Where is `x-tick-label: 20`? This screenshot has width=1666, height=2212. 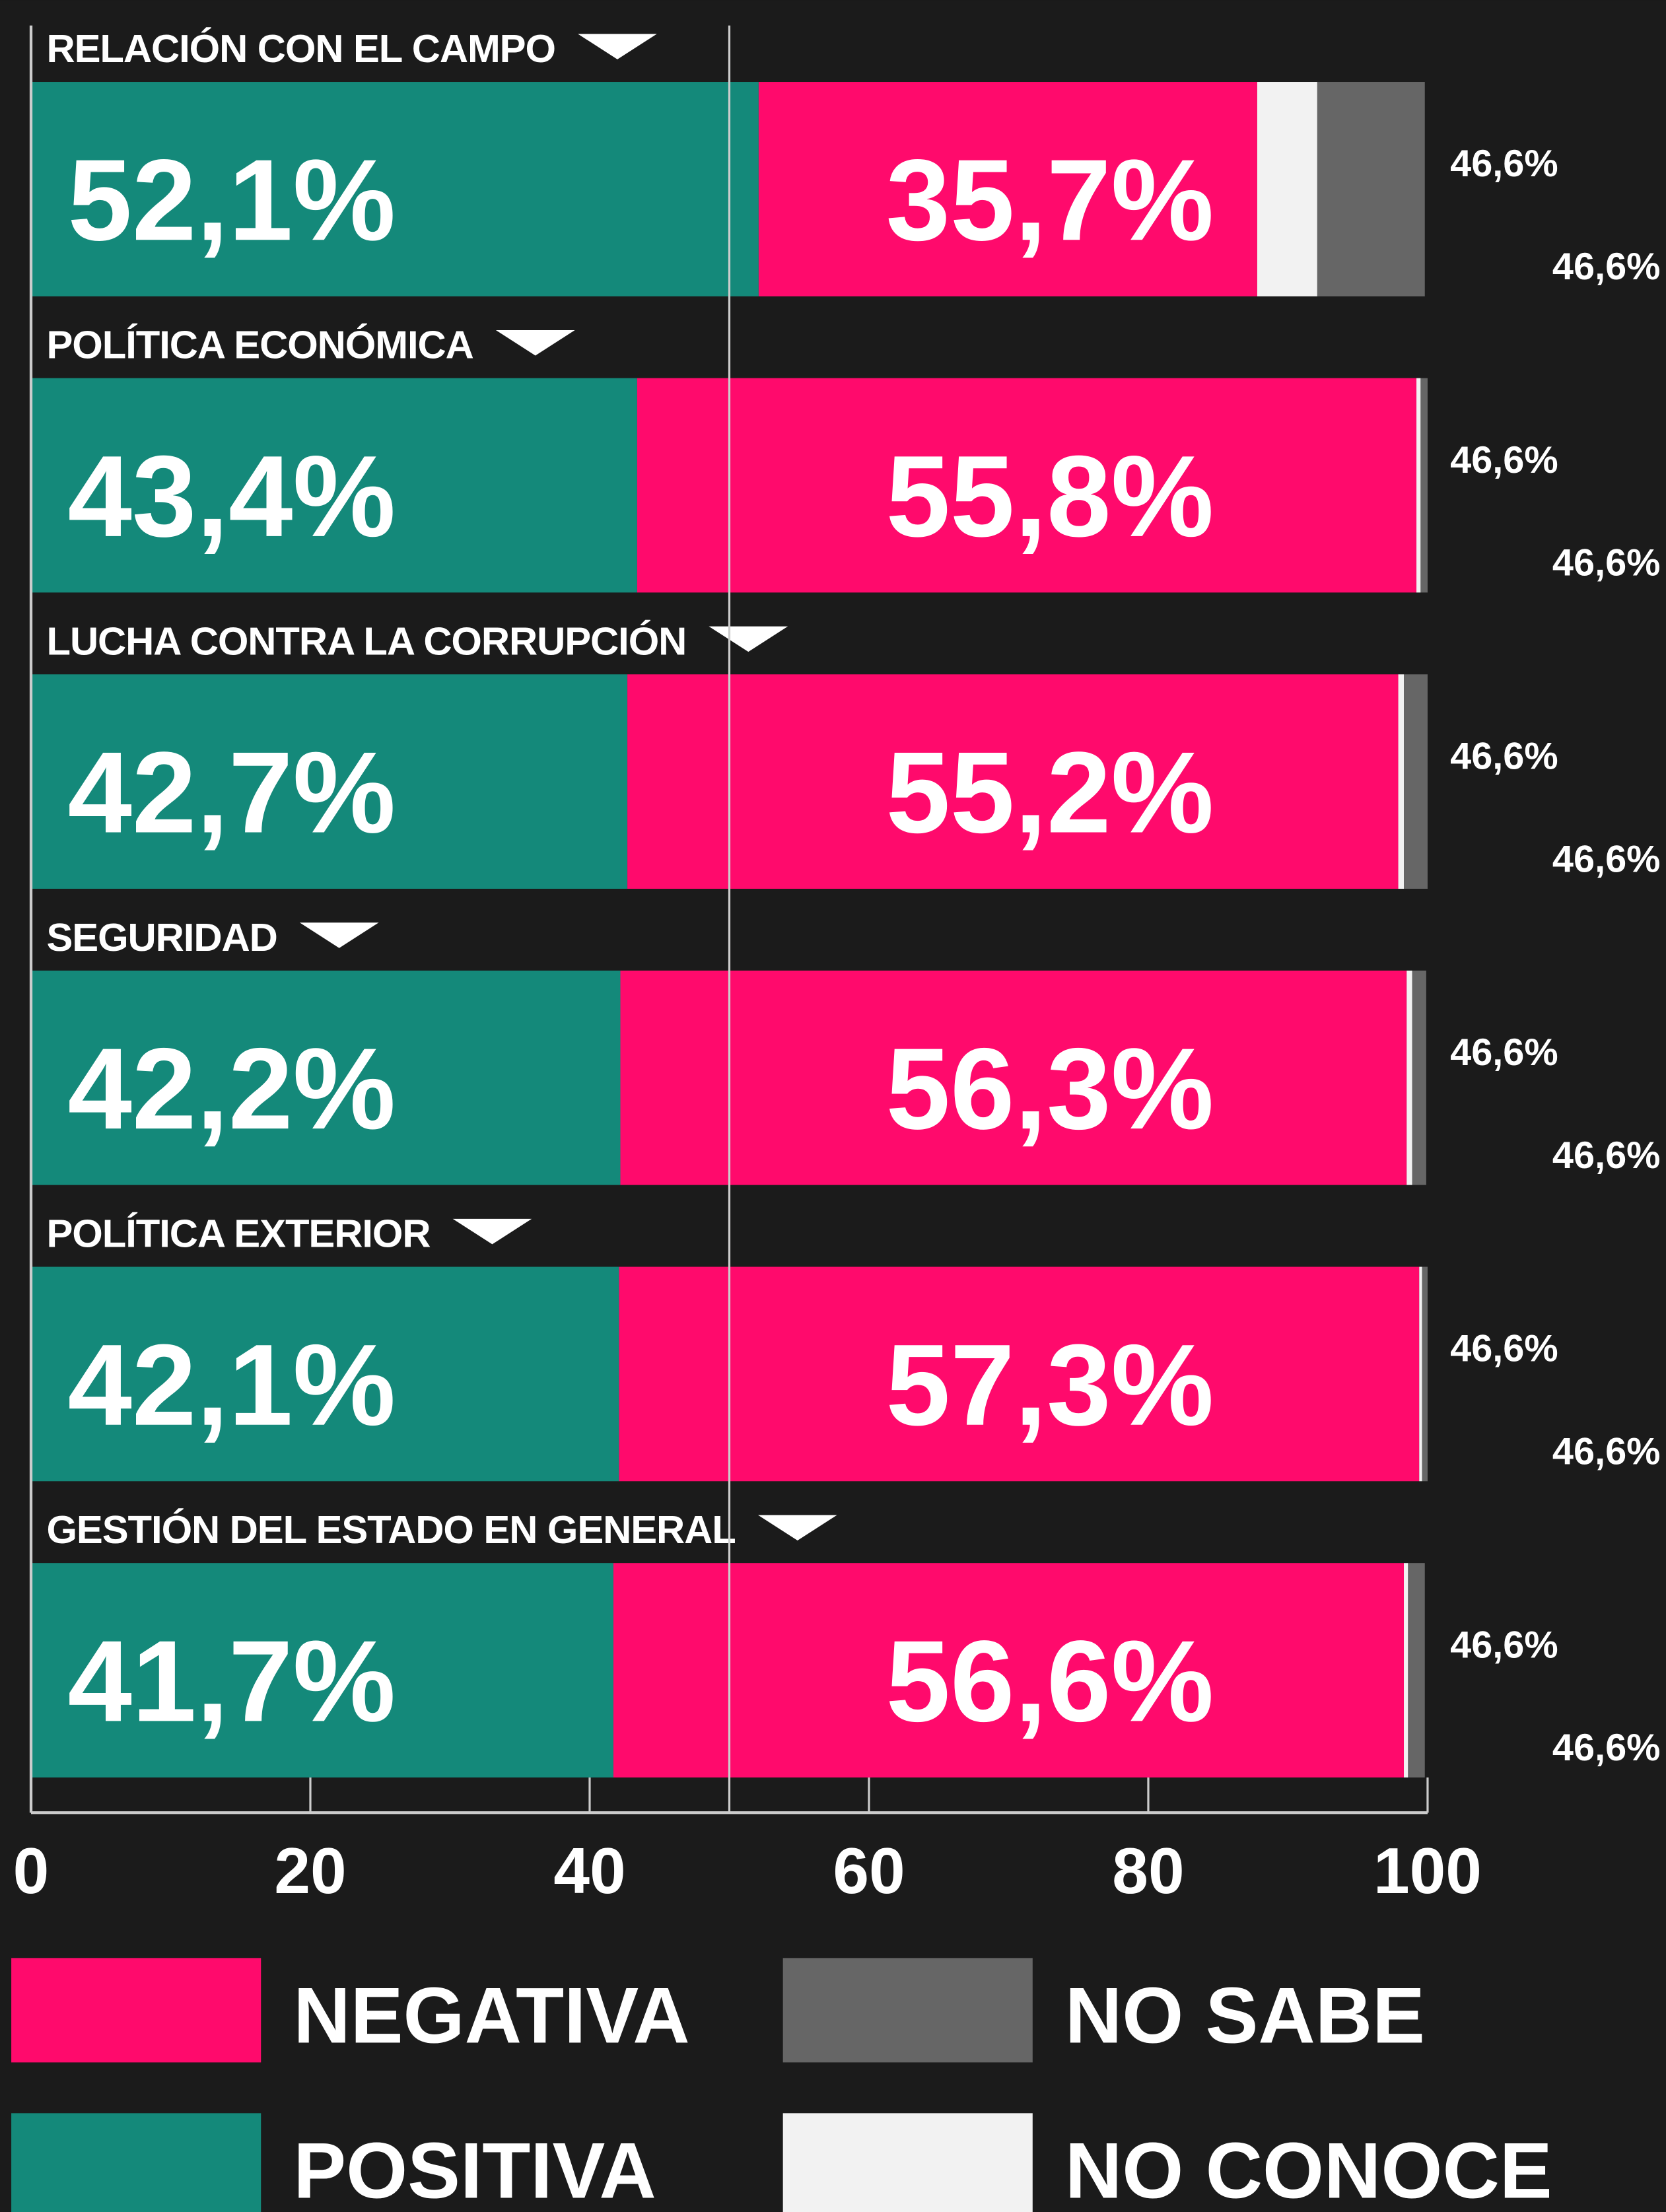
x-tick-label: 20 is located at coordinates (310, 1871).